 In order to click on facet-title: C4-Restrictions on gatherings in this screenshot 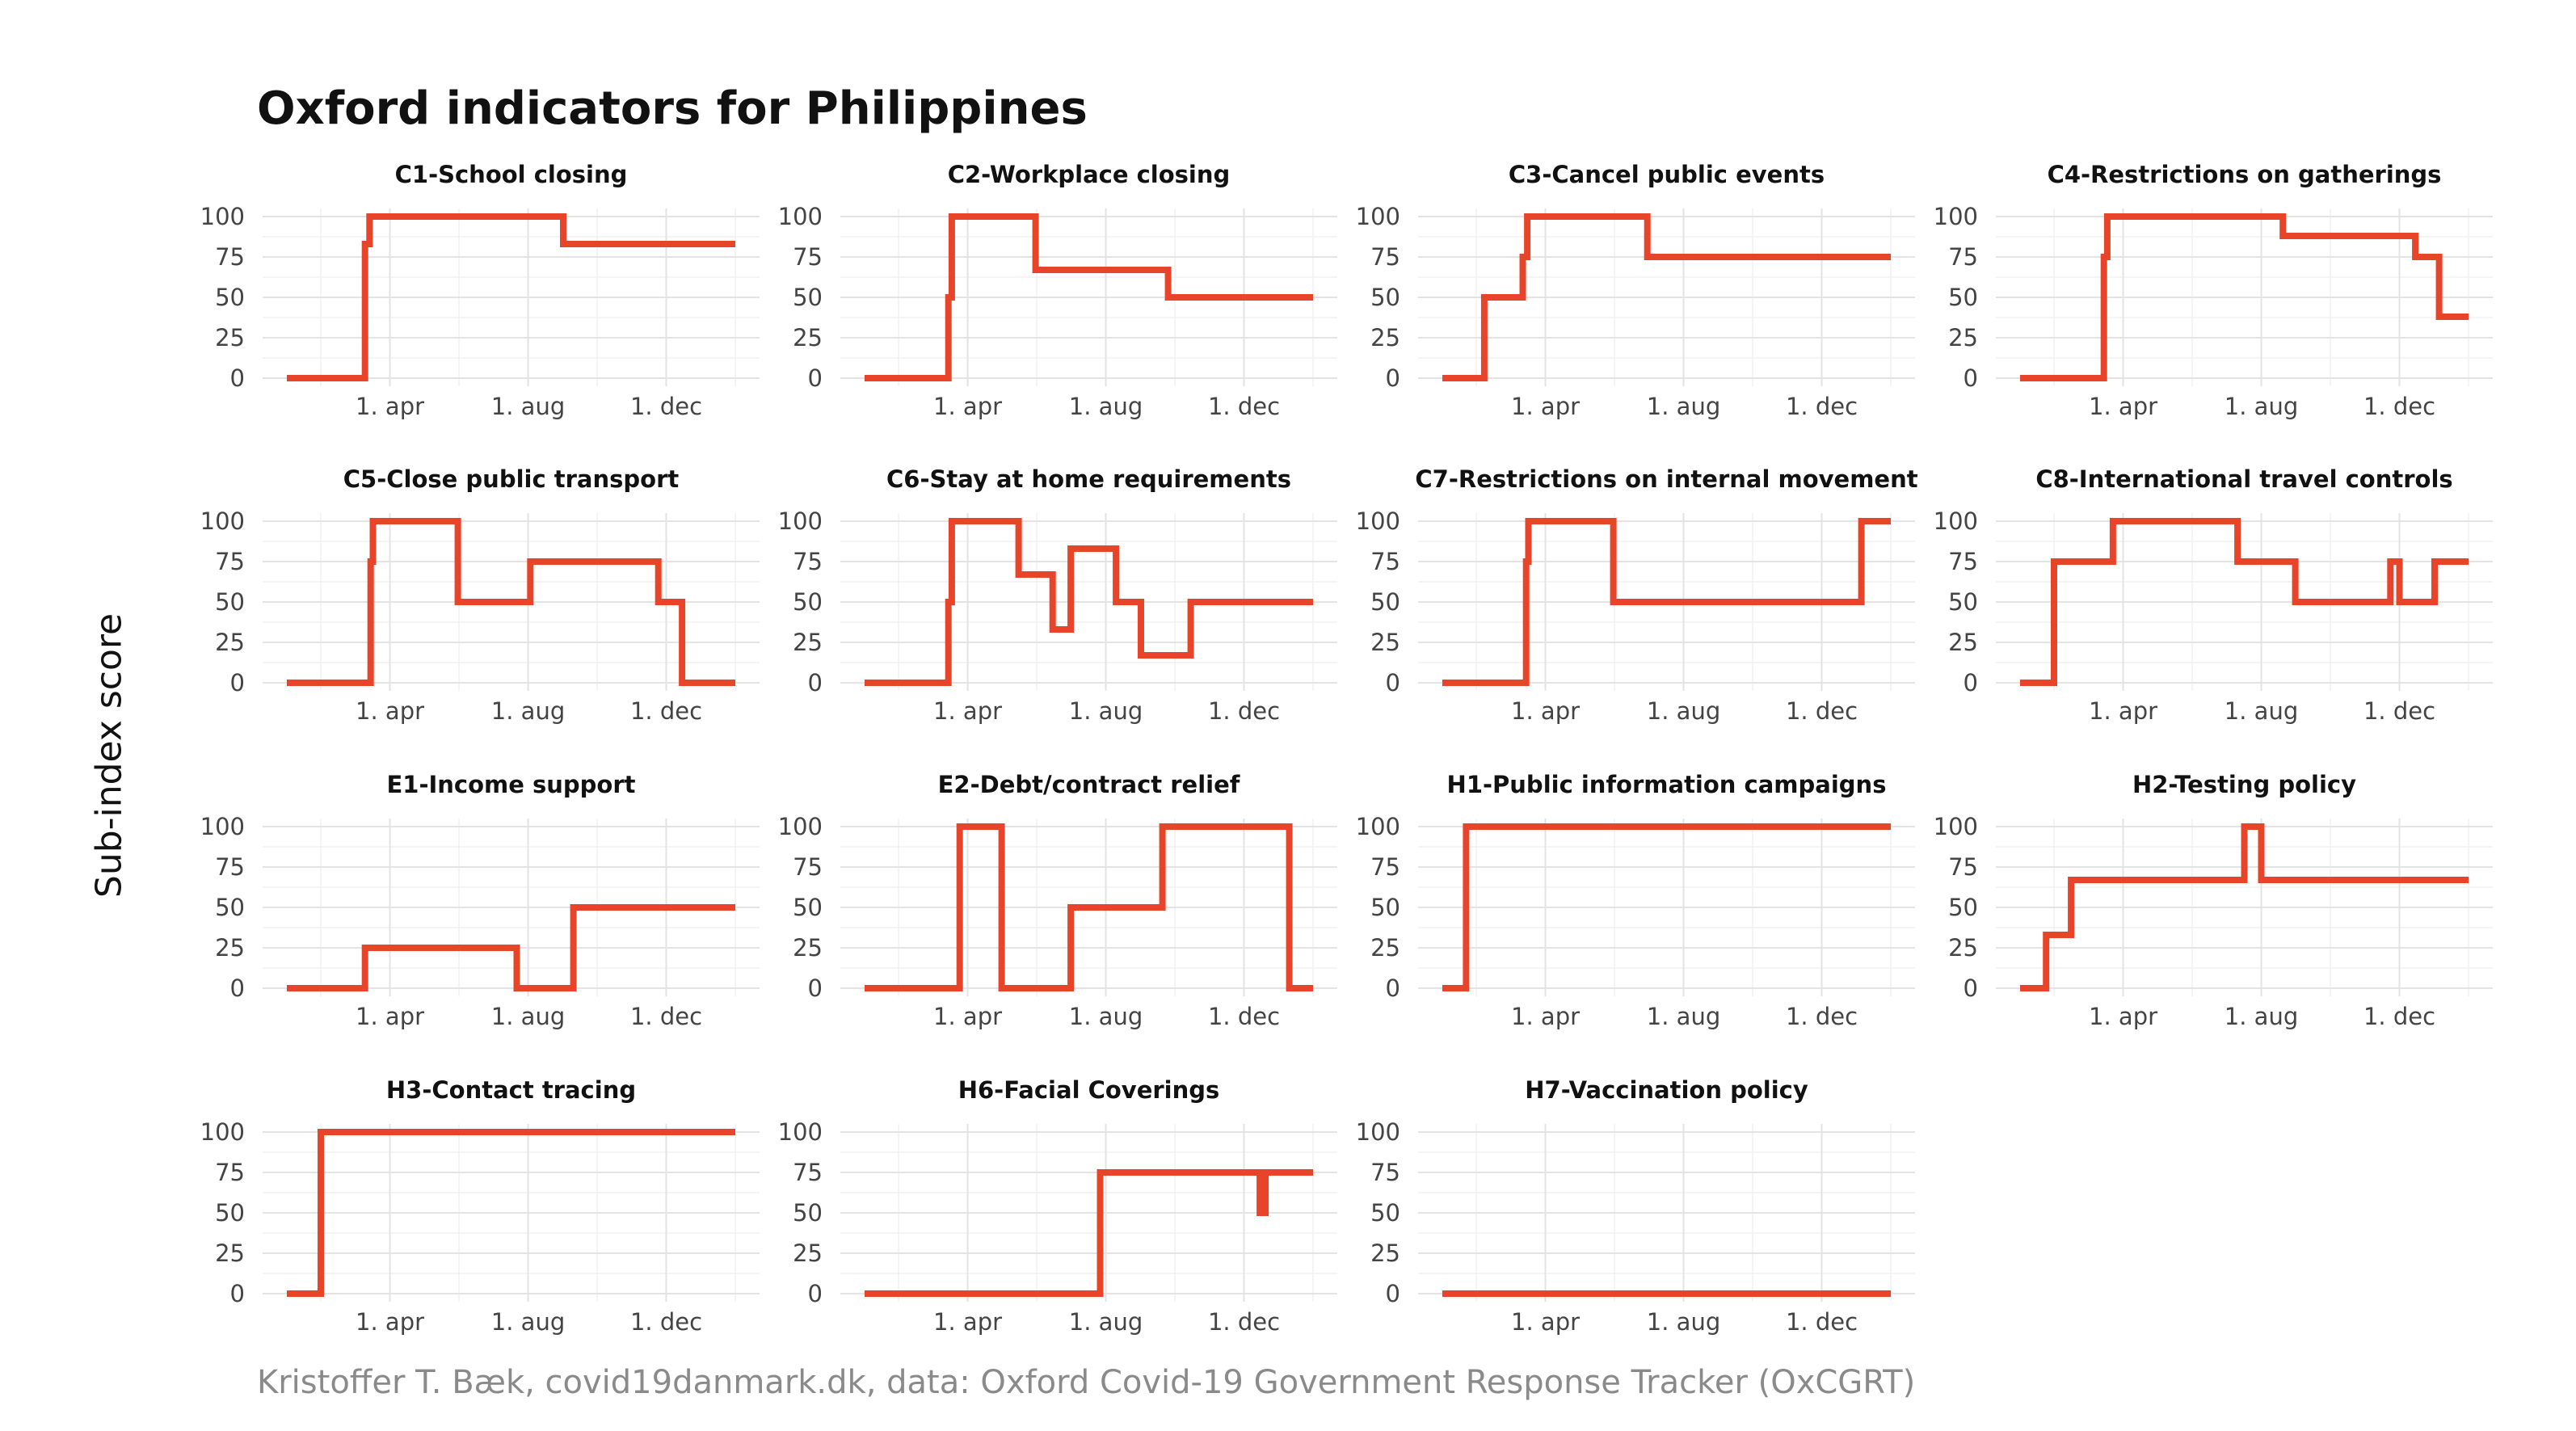, I will do `click(2245, 174)`.